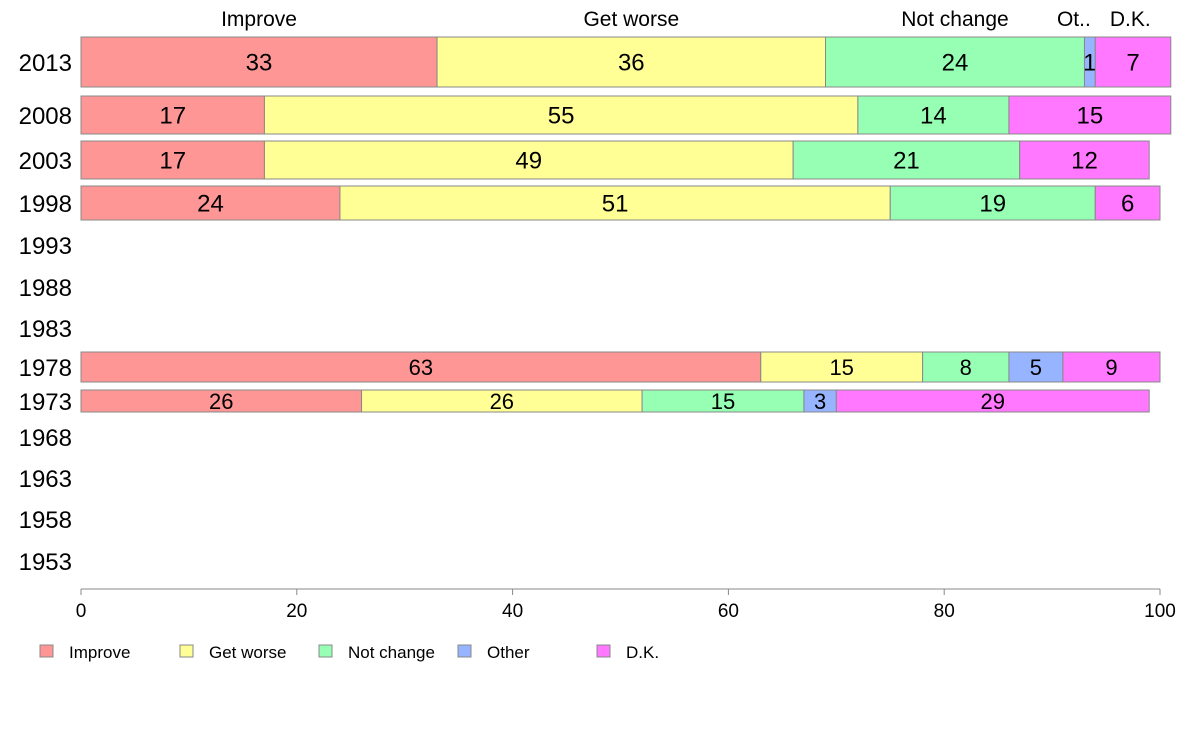  Describe the element at coordinates (1036, 367) in the screenshot. I see `data-label: 5` at that location.